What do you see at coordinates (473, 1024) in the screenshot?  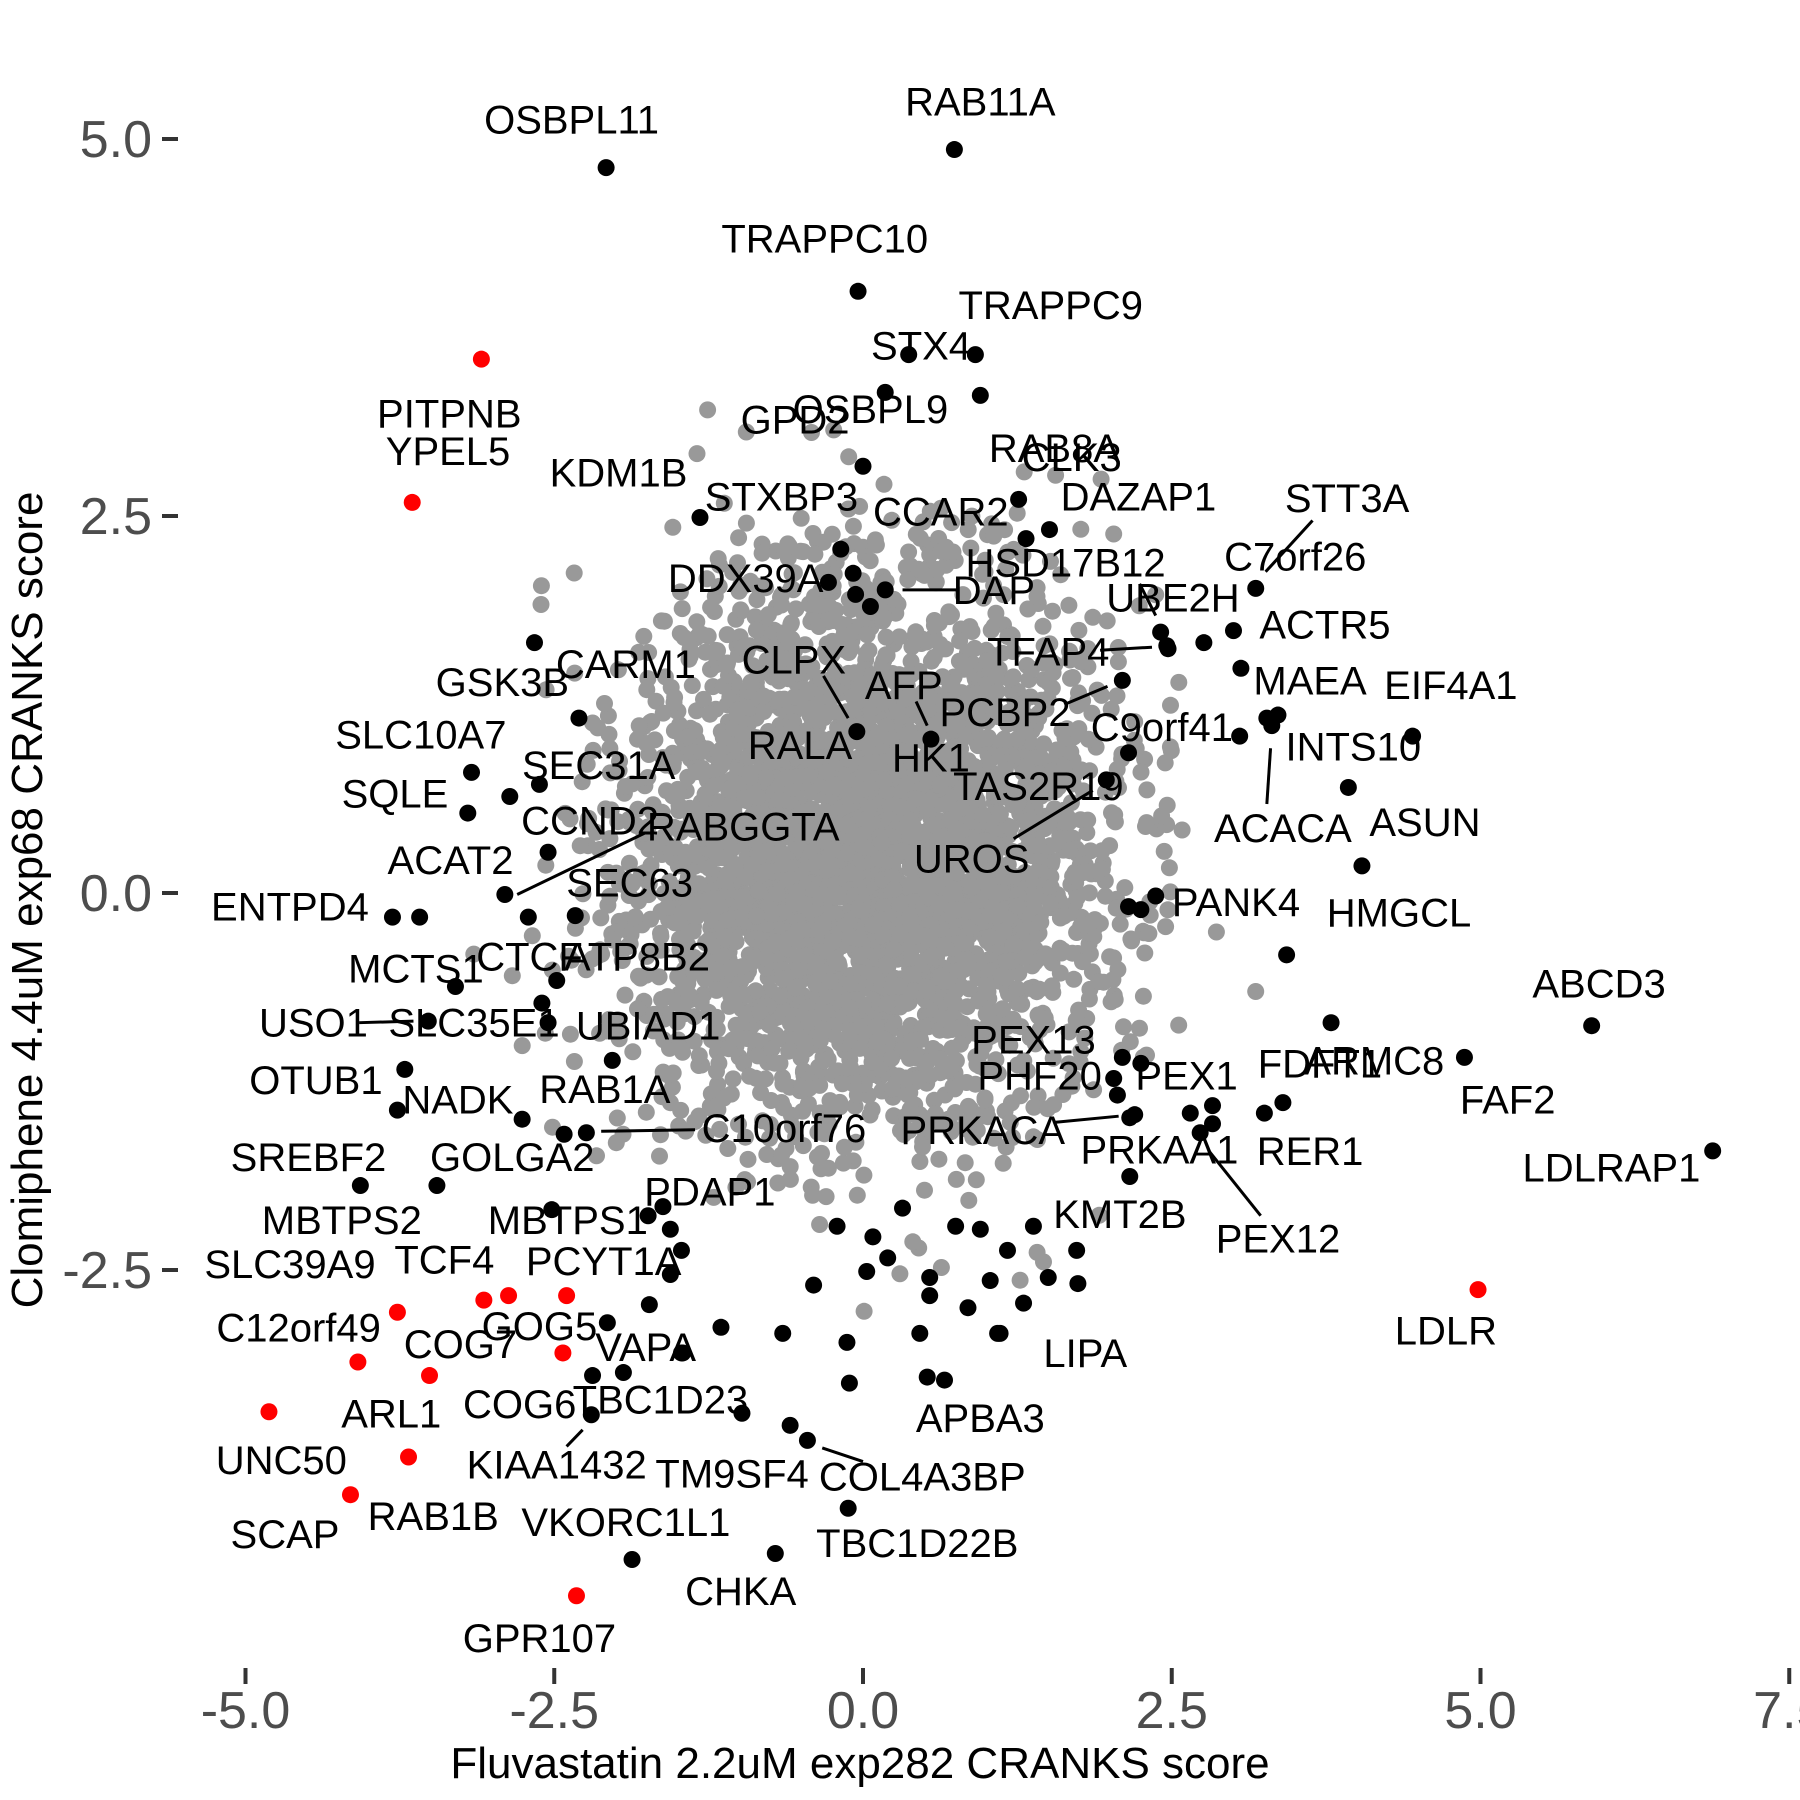 I see `gene-label-SLC35E1: SLC35E1` at bounding box center [473, 1024].